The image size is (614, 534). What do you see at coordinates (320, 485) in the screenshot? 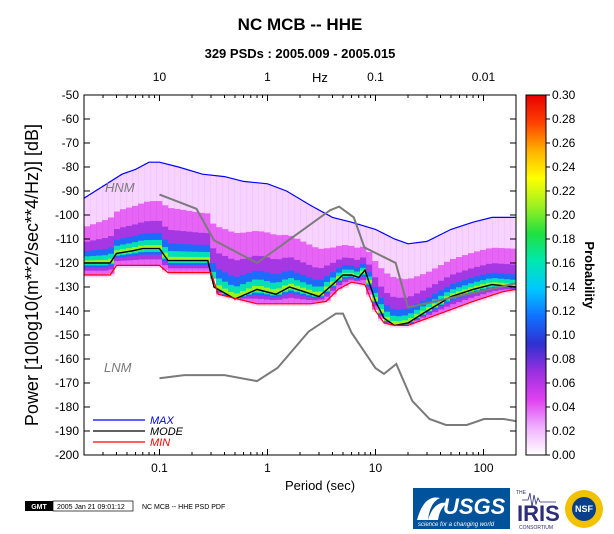
I see `x-axis-label: Period (sec)` at bounding box center [320, 485].